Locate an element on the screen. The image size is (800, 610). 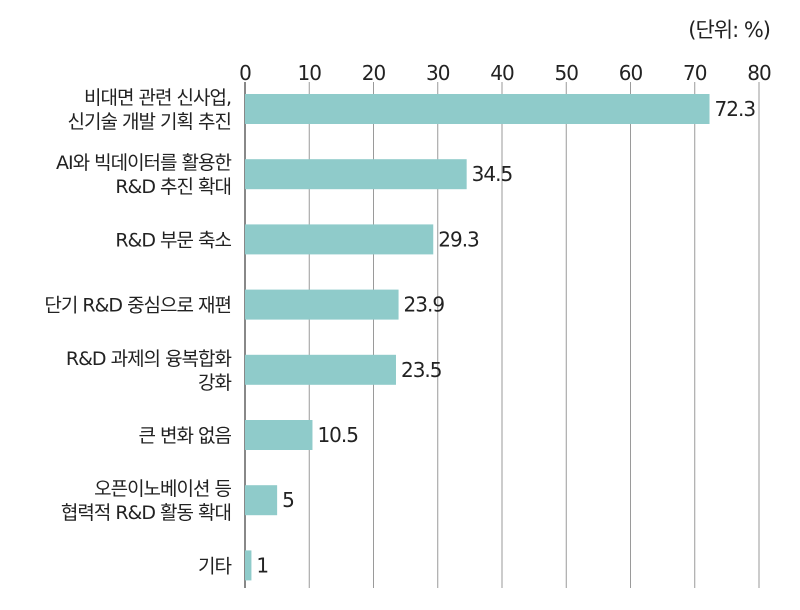
x-tick-label: 50 is located at coordinates (567, 73).